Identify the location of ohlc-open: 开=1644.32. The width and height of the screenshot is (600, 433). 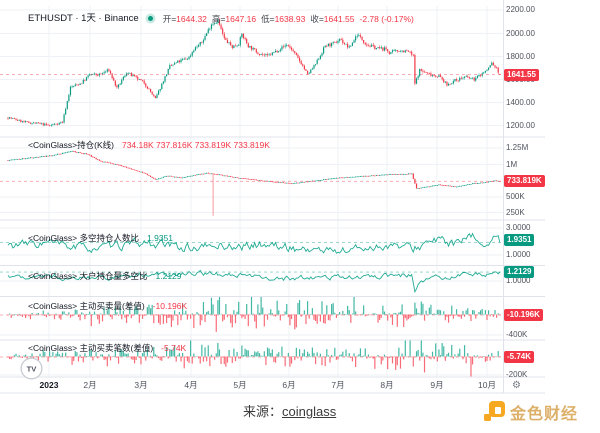
(185, 19).